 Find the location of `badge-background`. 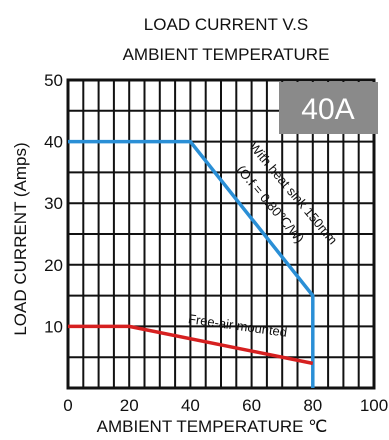

badge-background is located at coordinates (328, 108).